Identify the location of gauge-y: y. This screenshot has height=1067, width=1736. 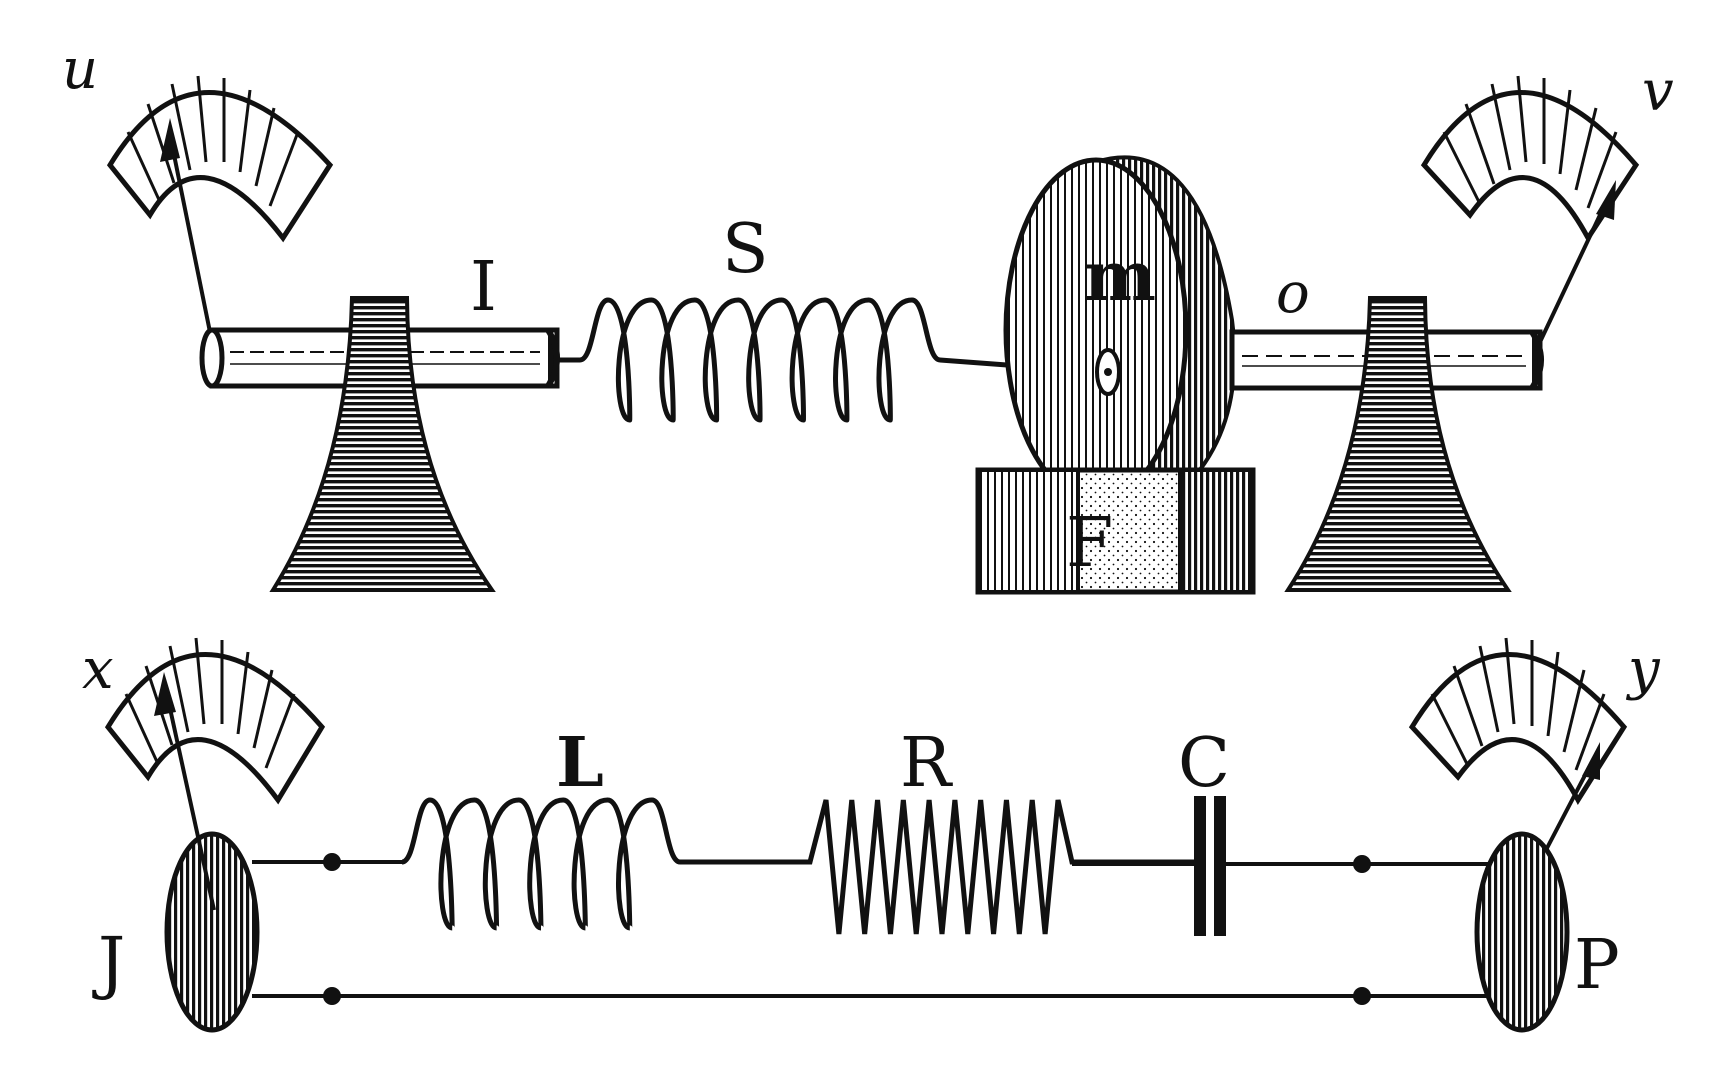
(1534, 721).